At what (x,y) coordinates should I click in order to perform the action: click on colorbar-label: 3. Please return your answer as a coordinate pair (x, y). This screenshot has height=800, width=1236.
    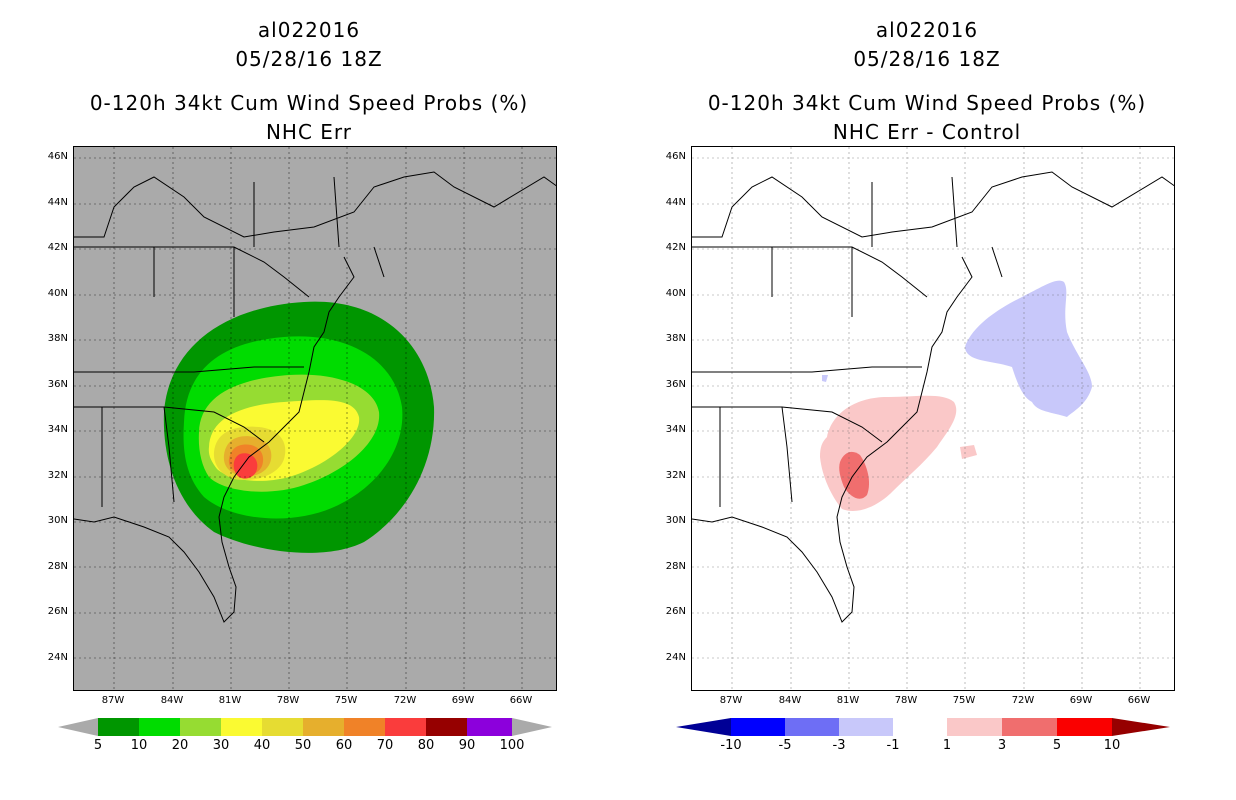
    Looking at the image, I should click on (1002, 745).